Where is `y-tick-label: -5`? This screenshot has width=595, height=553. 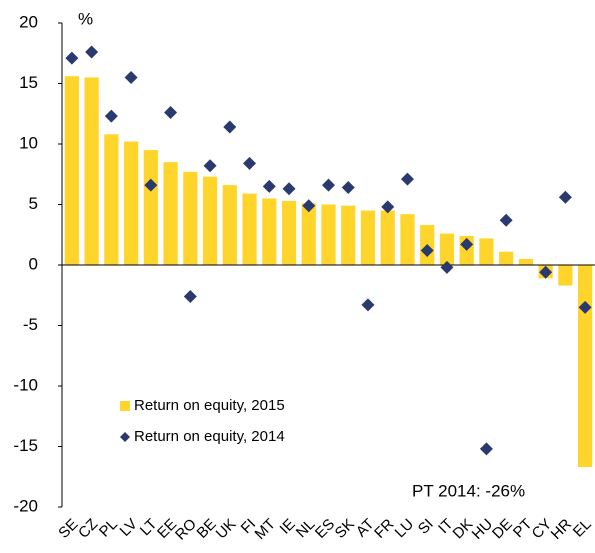 y-tick-label: -5 is located at coordinates (30, 324).